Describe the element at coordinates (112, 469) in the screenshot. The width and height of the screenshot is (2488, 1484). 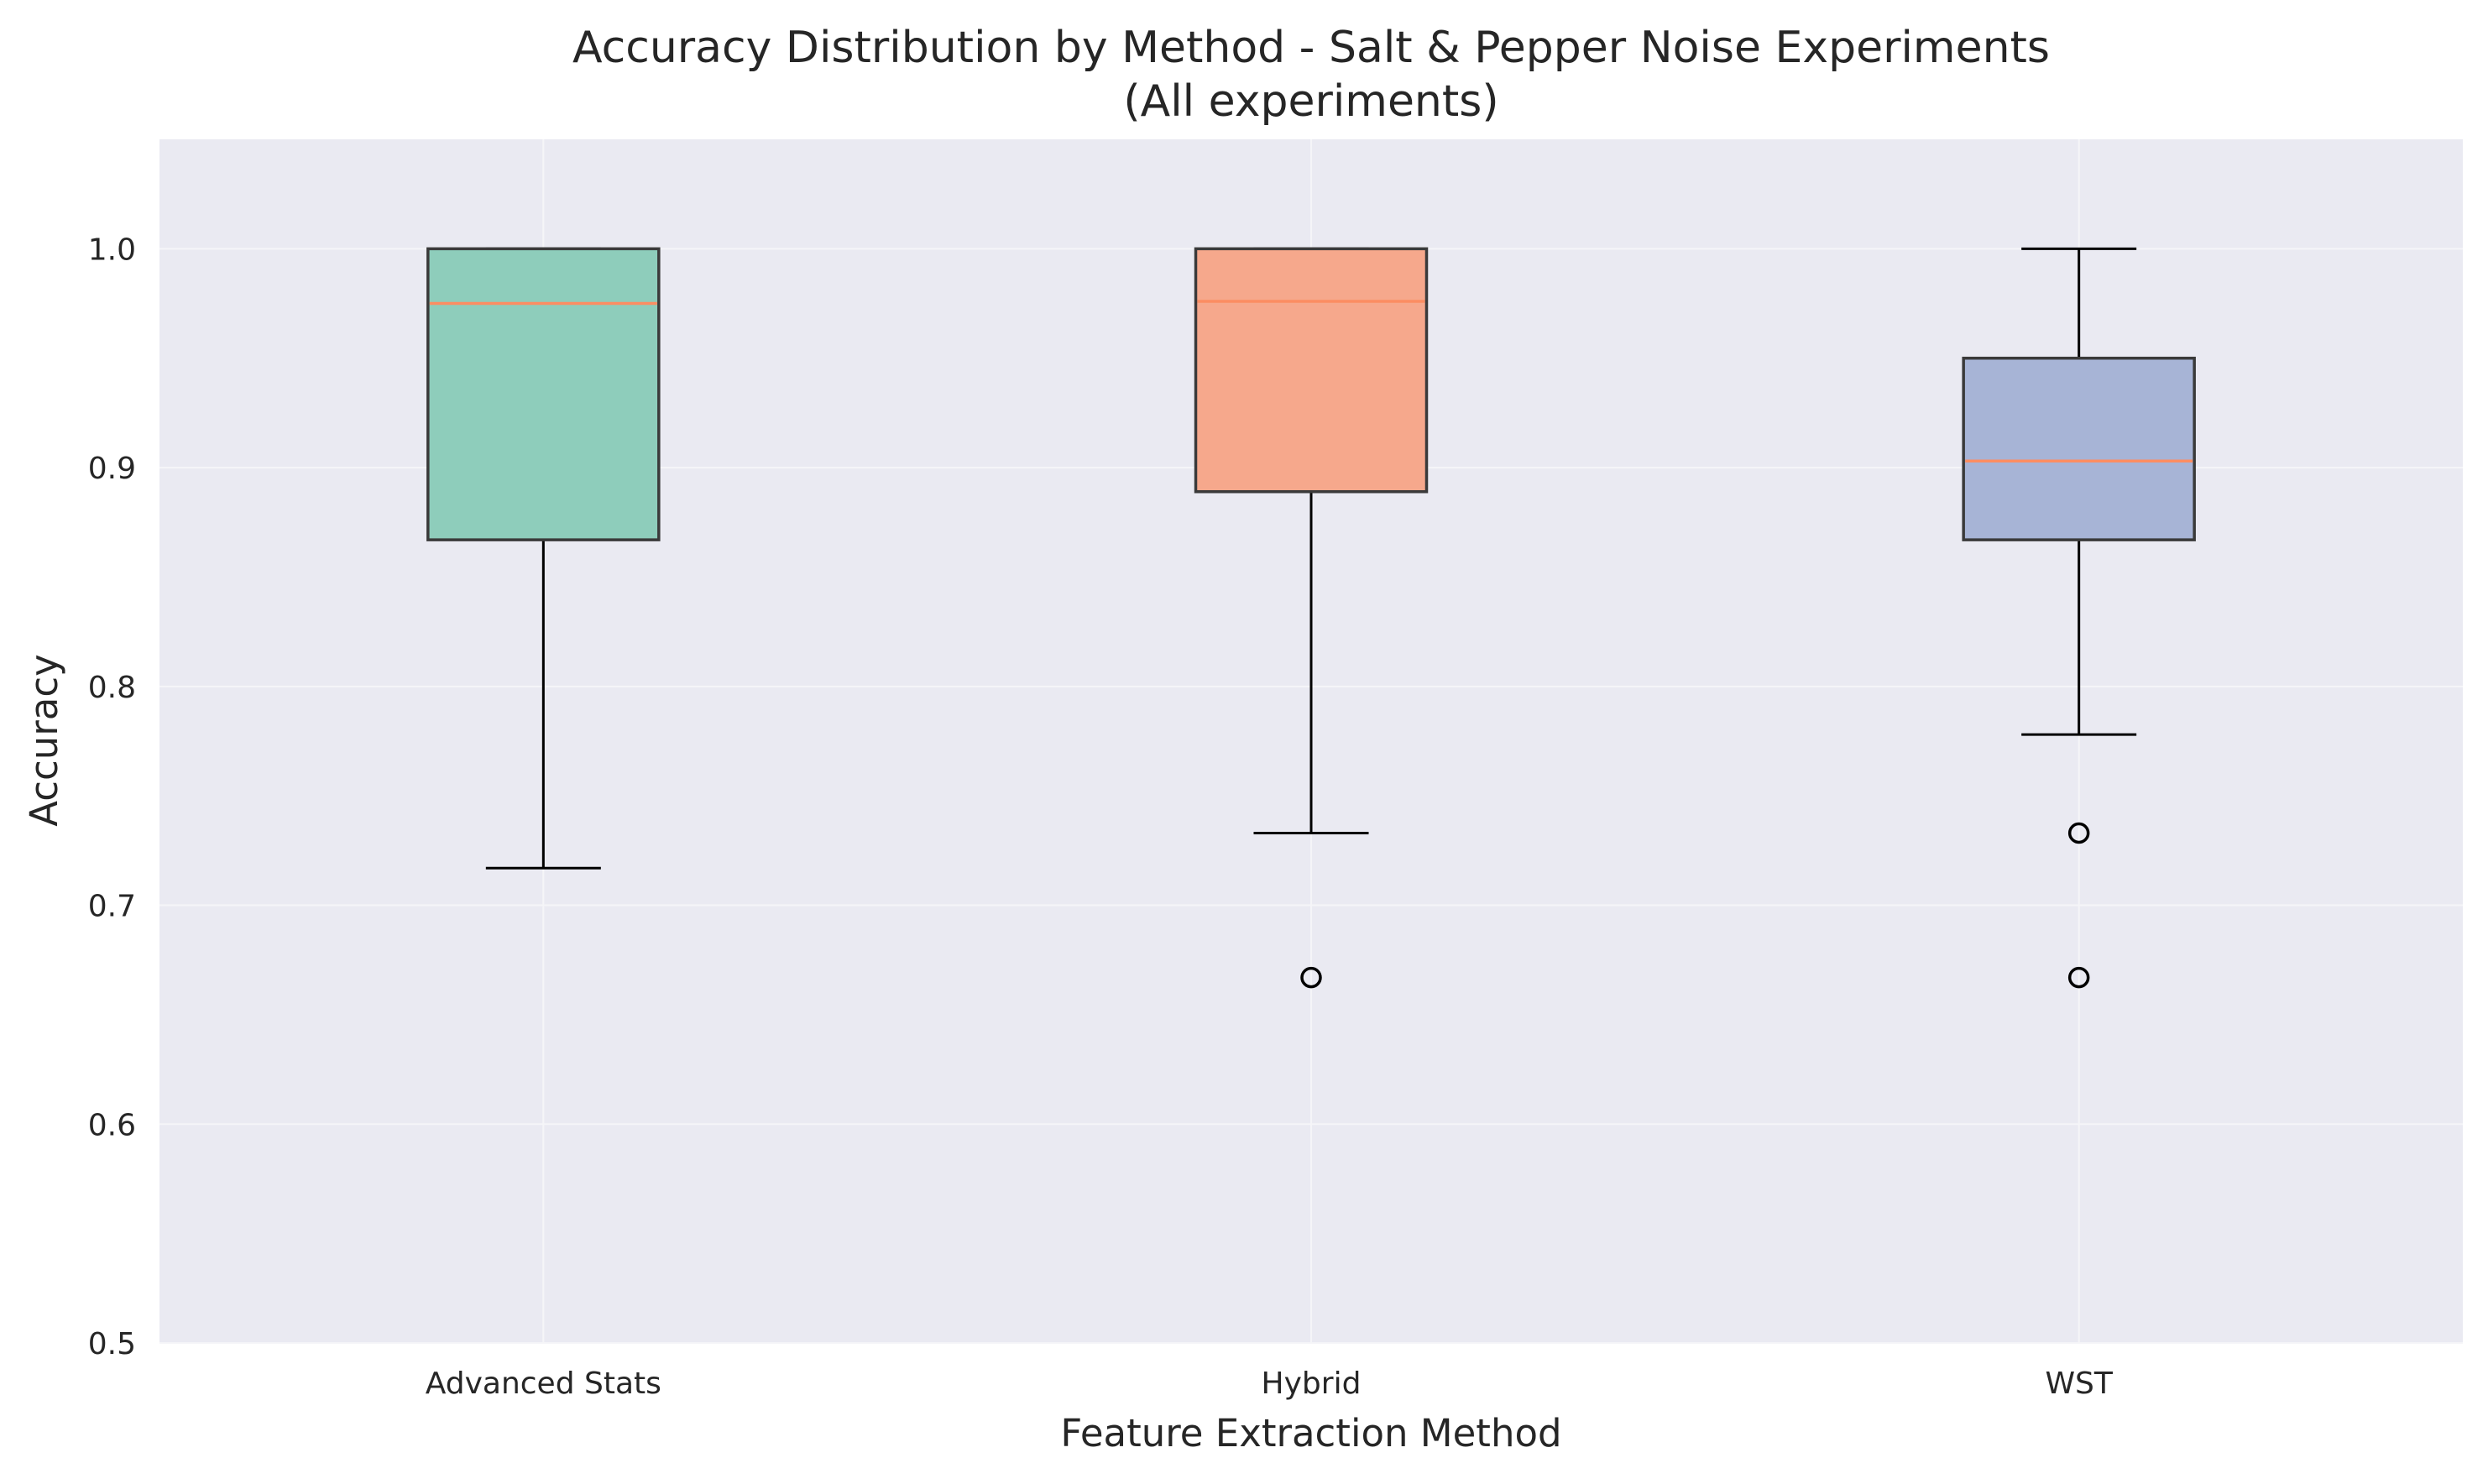
I see `y-tick-label: 0.9` at that location.